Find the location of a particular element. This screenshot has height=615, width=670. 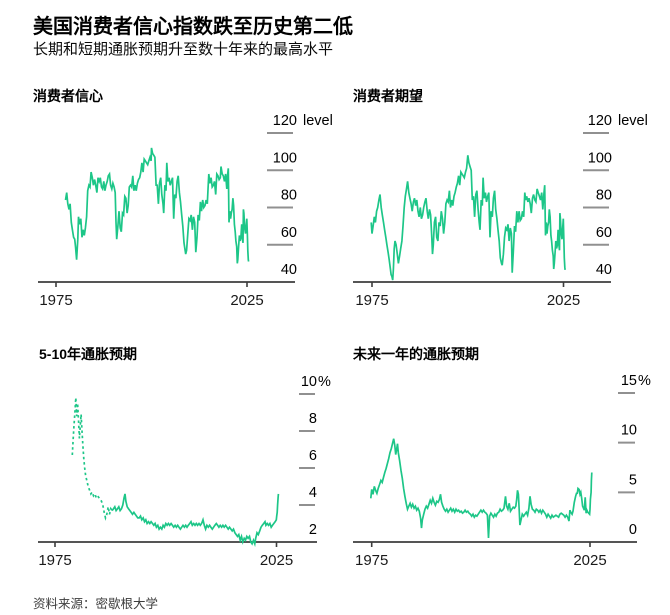

data-line-consumer-sentiment is located at coordinates (157, 205).